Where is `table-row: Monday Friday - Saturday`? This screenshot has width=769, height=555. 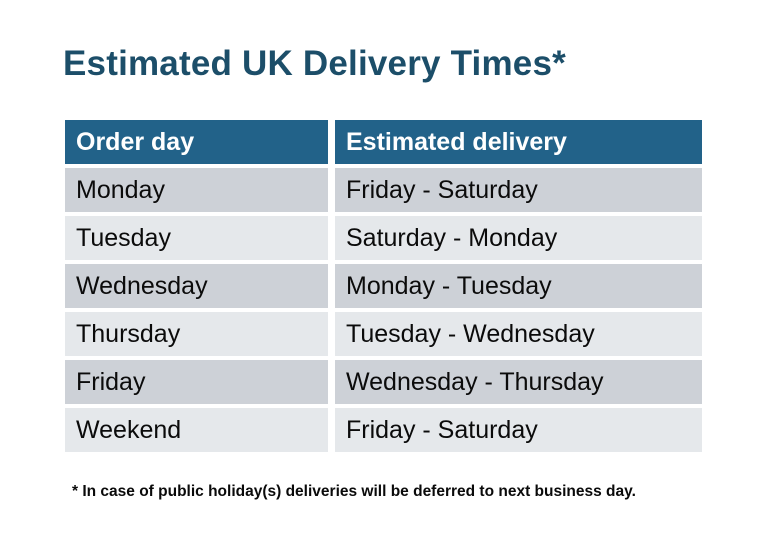
table-row: Monday Friday - Saturday is located at coordinates (383, 190).